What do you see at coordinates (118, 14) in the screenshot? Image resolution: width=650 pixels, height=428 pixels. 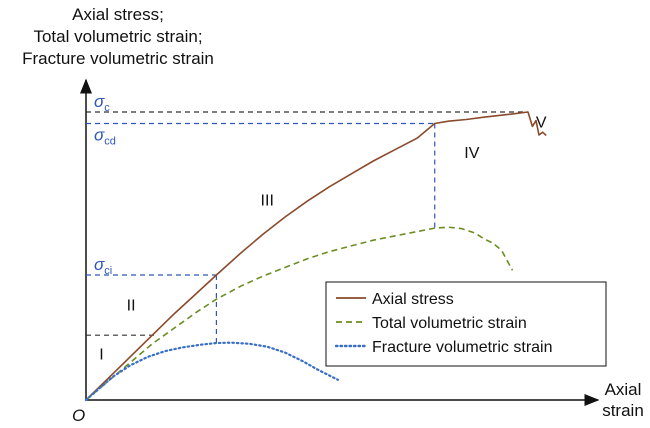 I see `y-axis-title-line-1: Axial stress;` at bounding box center [118, 14].